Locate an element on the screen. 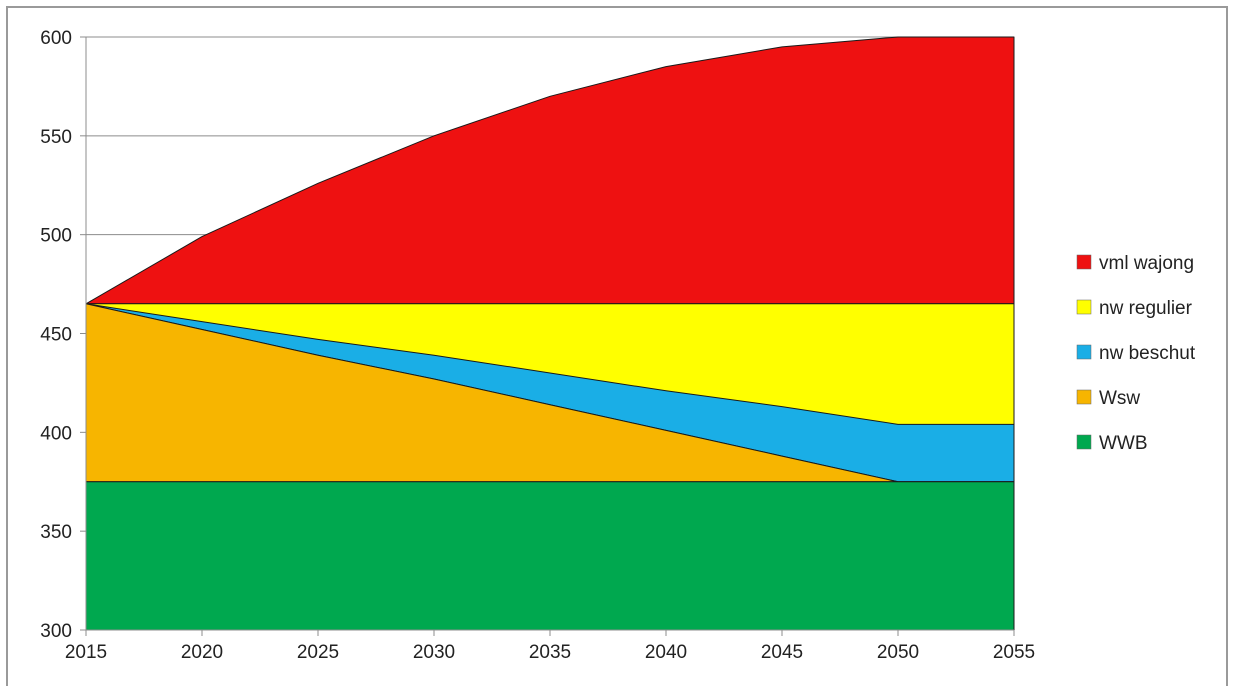 This screenshot has width=1236, height=688. legend-label: vml wajong is located at coordinates (1146, 263).